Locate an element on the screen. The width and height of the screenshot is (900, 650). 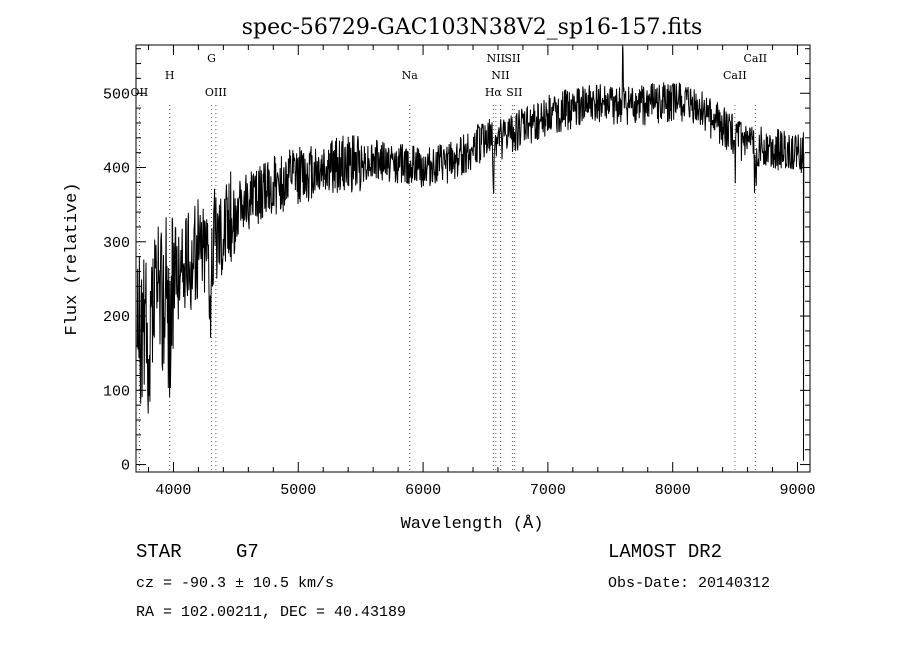
y-tick-label: 400 is located at coordinates (116, 169).